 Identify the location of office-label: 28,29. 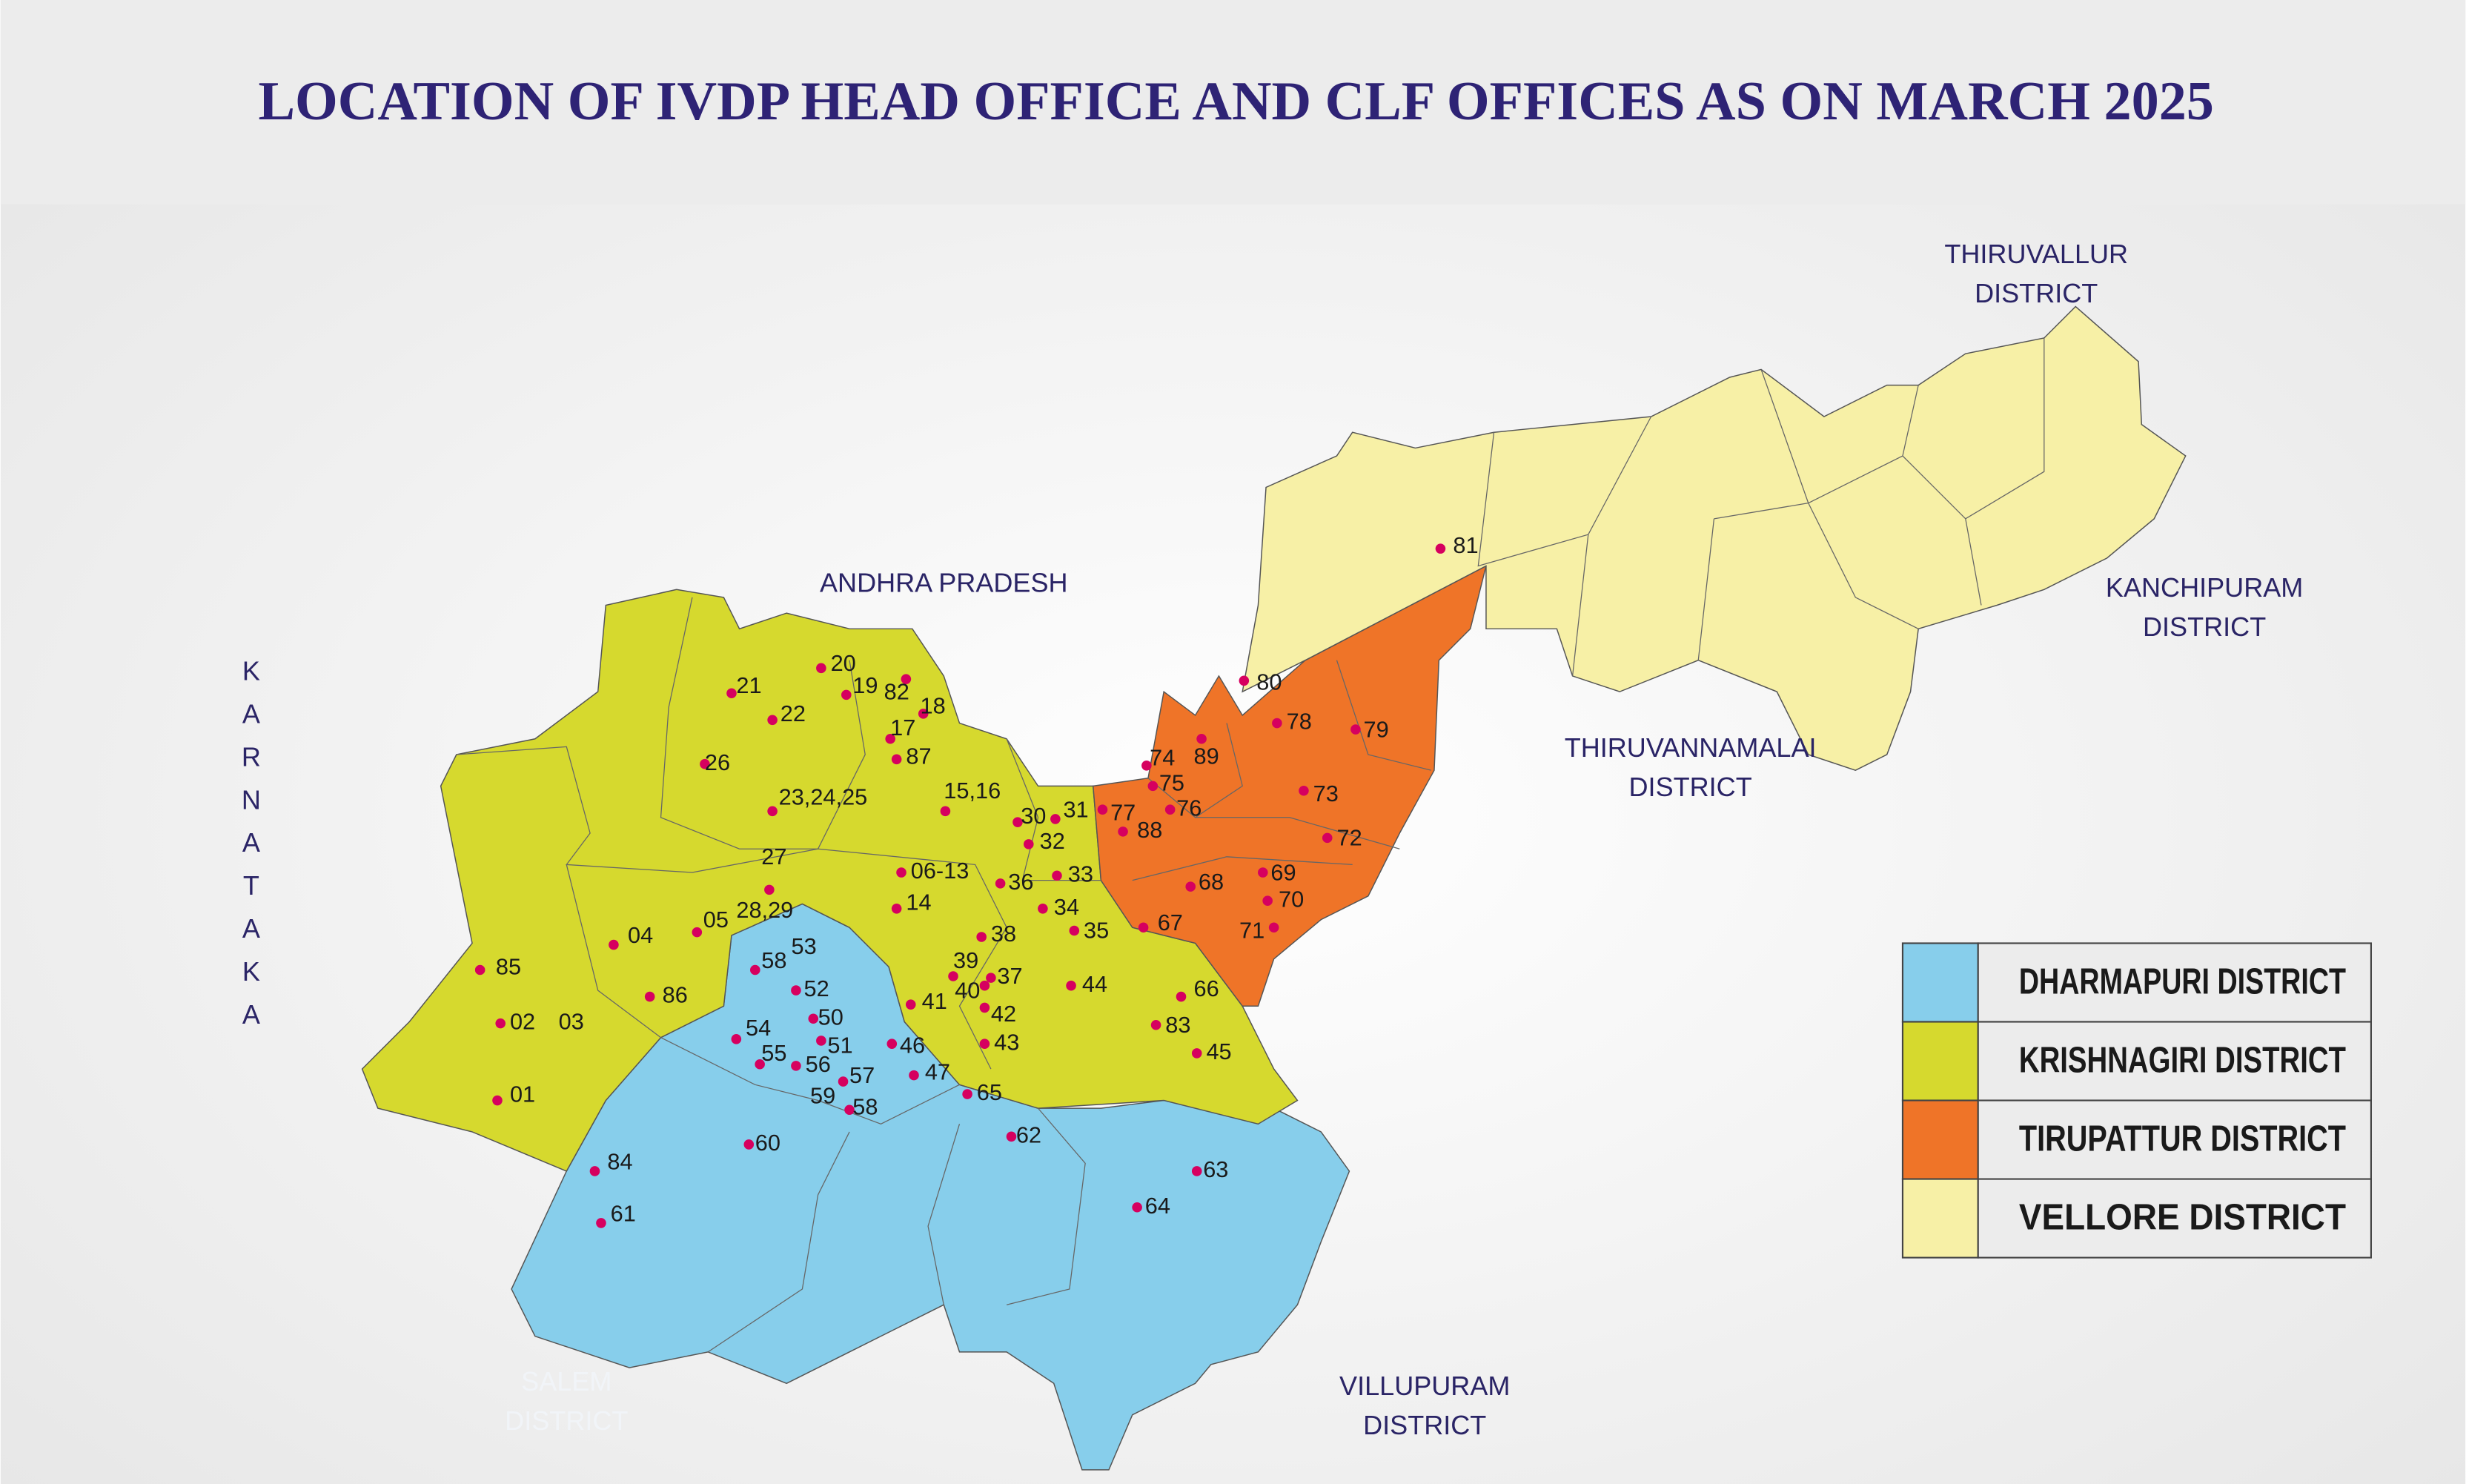
(764, 910).